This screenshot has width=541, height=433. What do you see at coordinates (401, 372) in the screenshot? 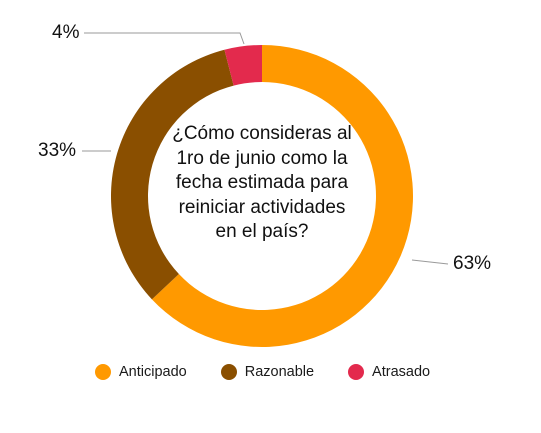
I see `legend-label-atrasado: Atrasado` at bounding box center [401, 372].